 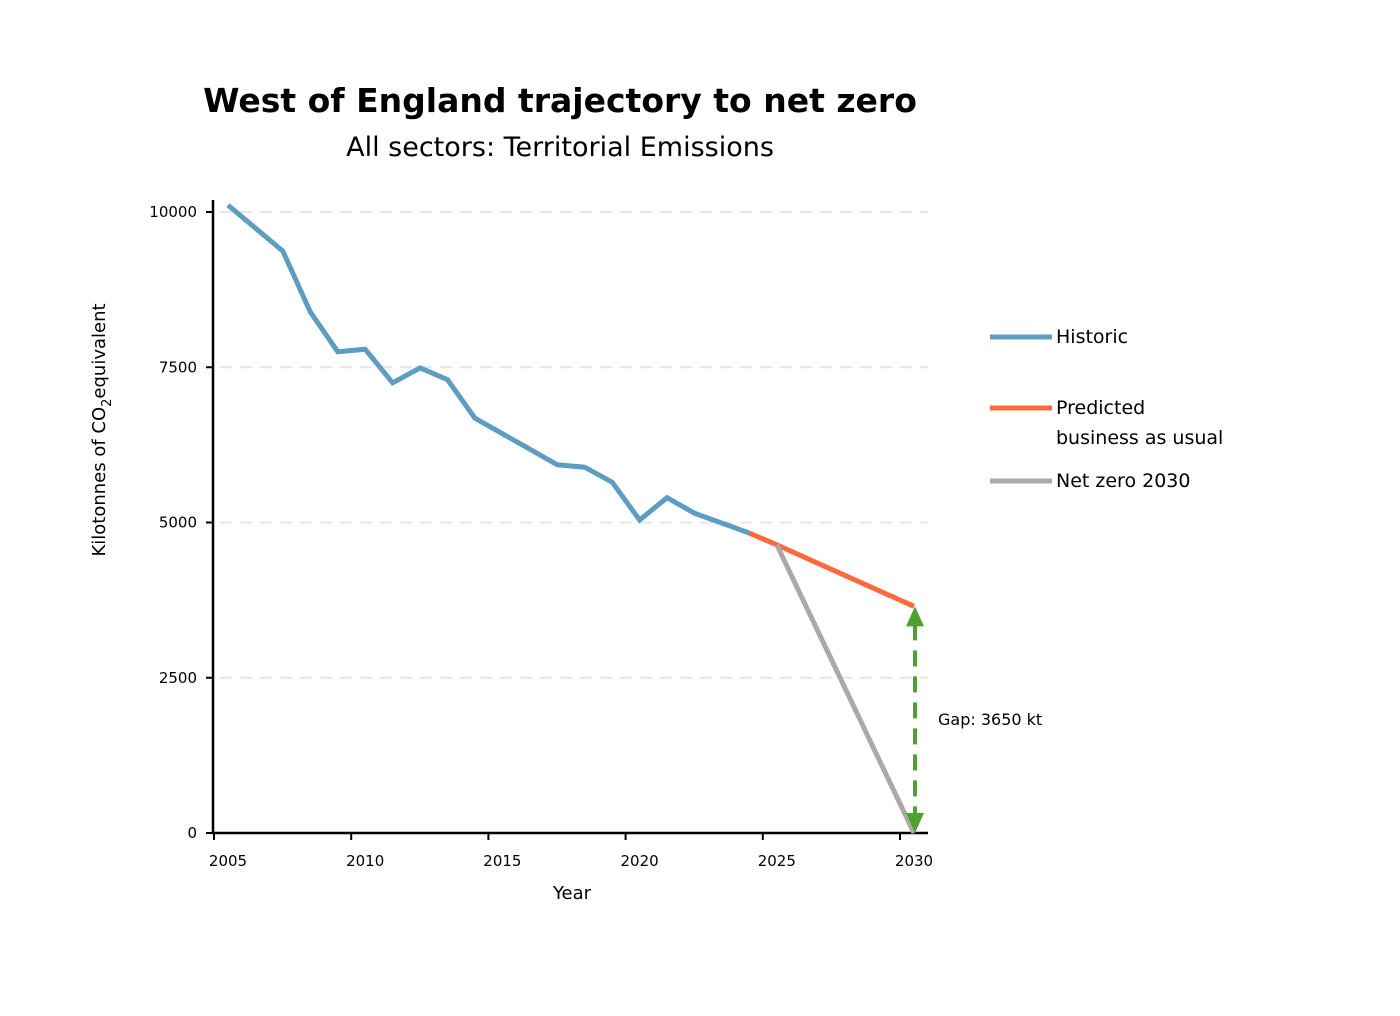 I want to click on y-axis-label-subscript: 2, so click(x=107, y=403).